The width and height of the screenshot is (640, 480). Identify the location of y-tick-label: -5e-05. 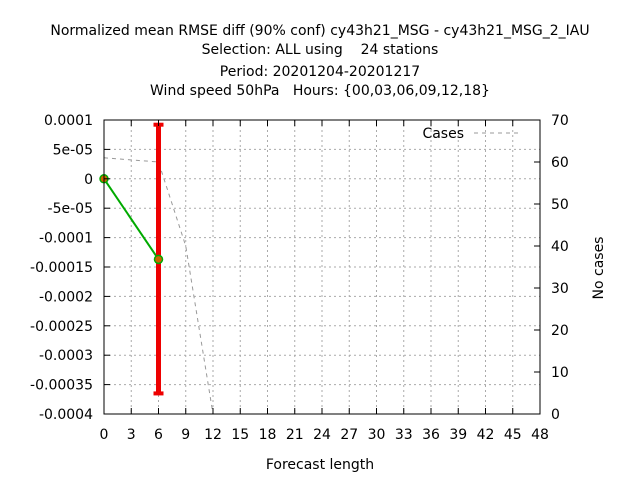
(70, 209).